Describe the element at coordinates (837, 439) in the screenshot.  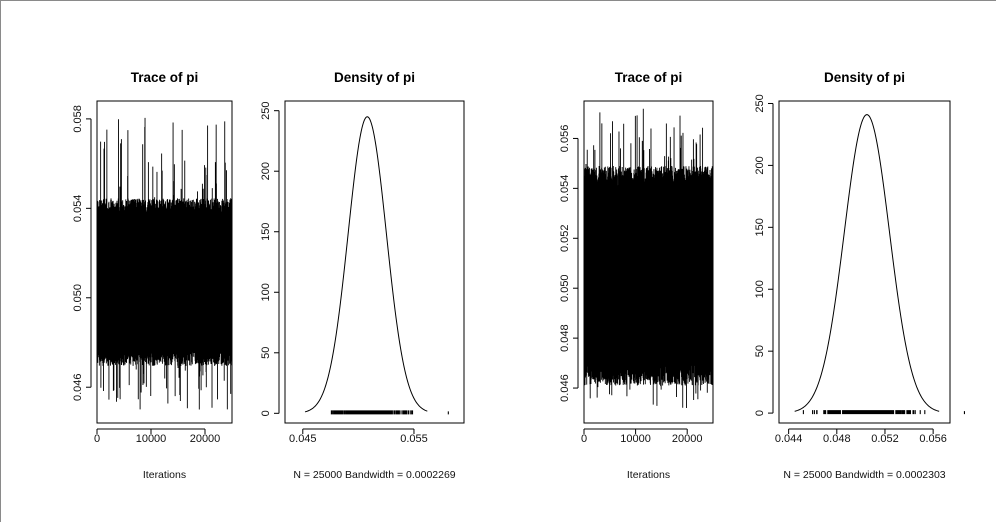
I see `x-tick-label: 0.048` at that location.